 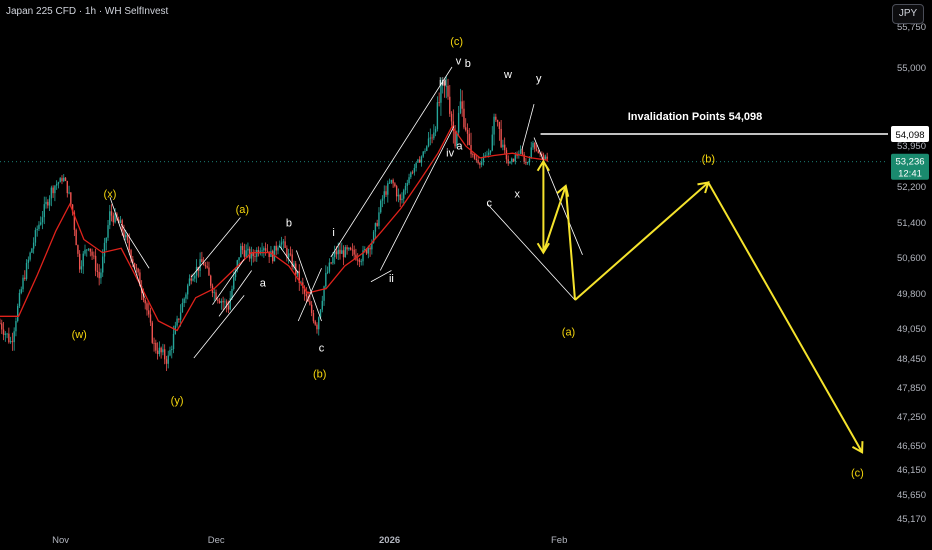 What do you see at coordinates (263, 283) in the screenshot?
I see `wave-label: a` at bounding box center [263, 283].